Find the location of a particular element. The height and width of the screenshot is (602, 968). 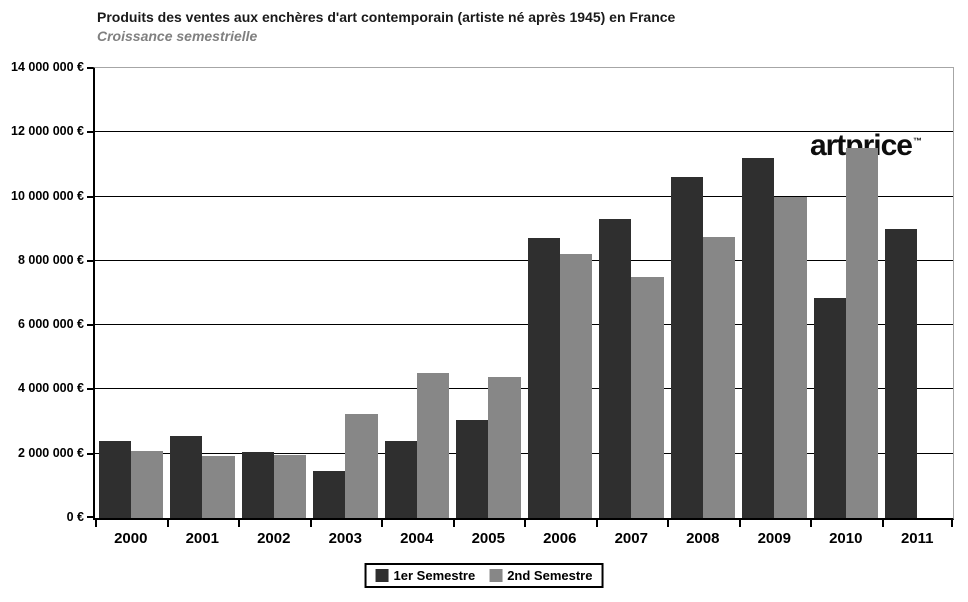

y-tick-label: 6 000 000 € is located at coordinates (50, 324).